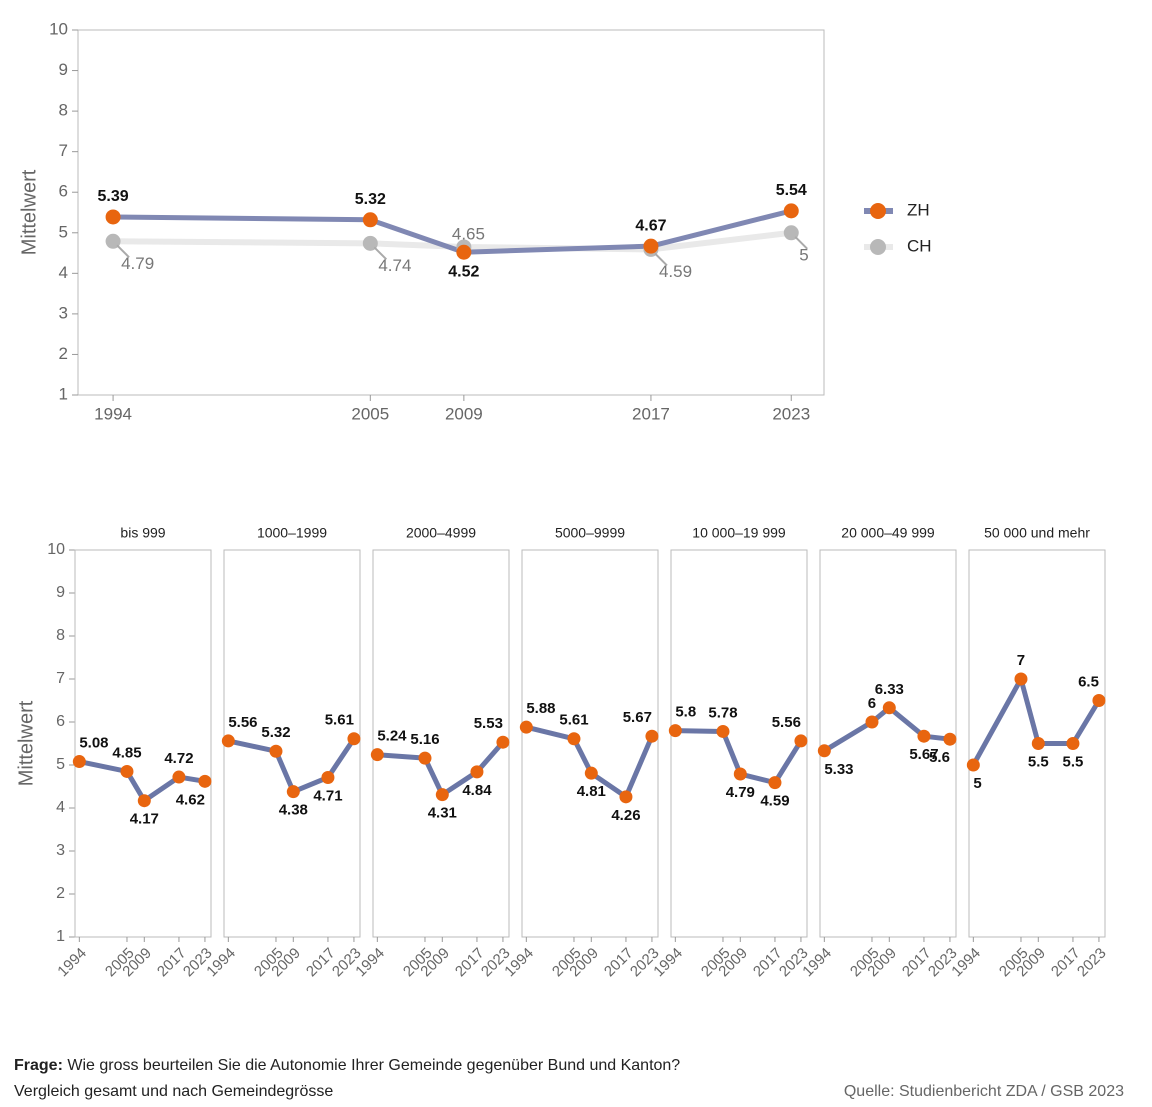 The image size is (1152, 1107). What do you see at coordinates (56, 549) in the screenshot?
I see `y-tick-label: 10` at bounding box center [56, 549].